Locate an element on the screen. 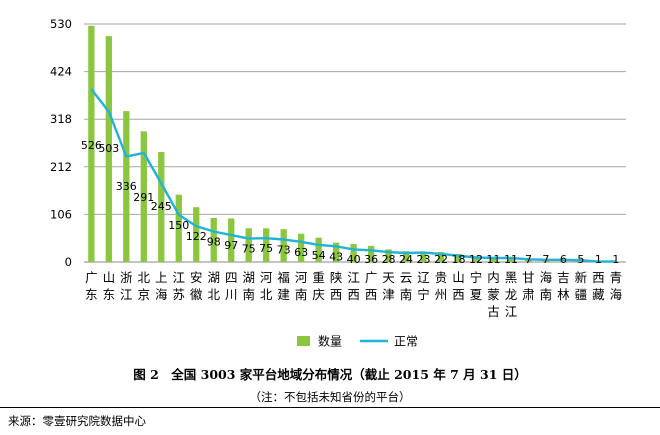 The height and width of the screenshot is (435, 660). x-tick-char: 甘 is located at coordinates (528, 277).